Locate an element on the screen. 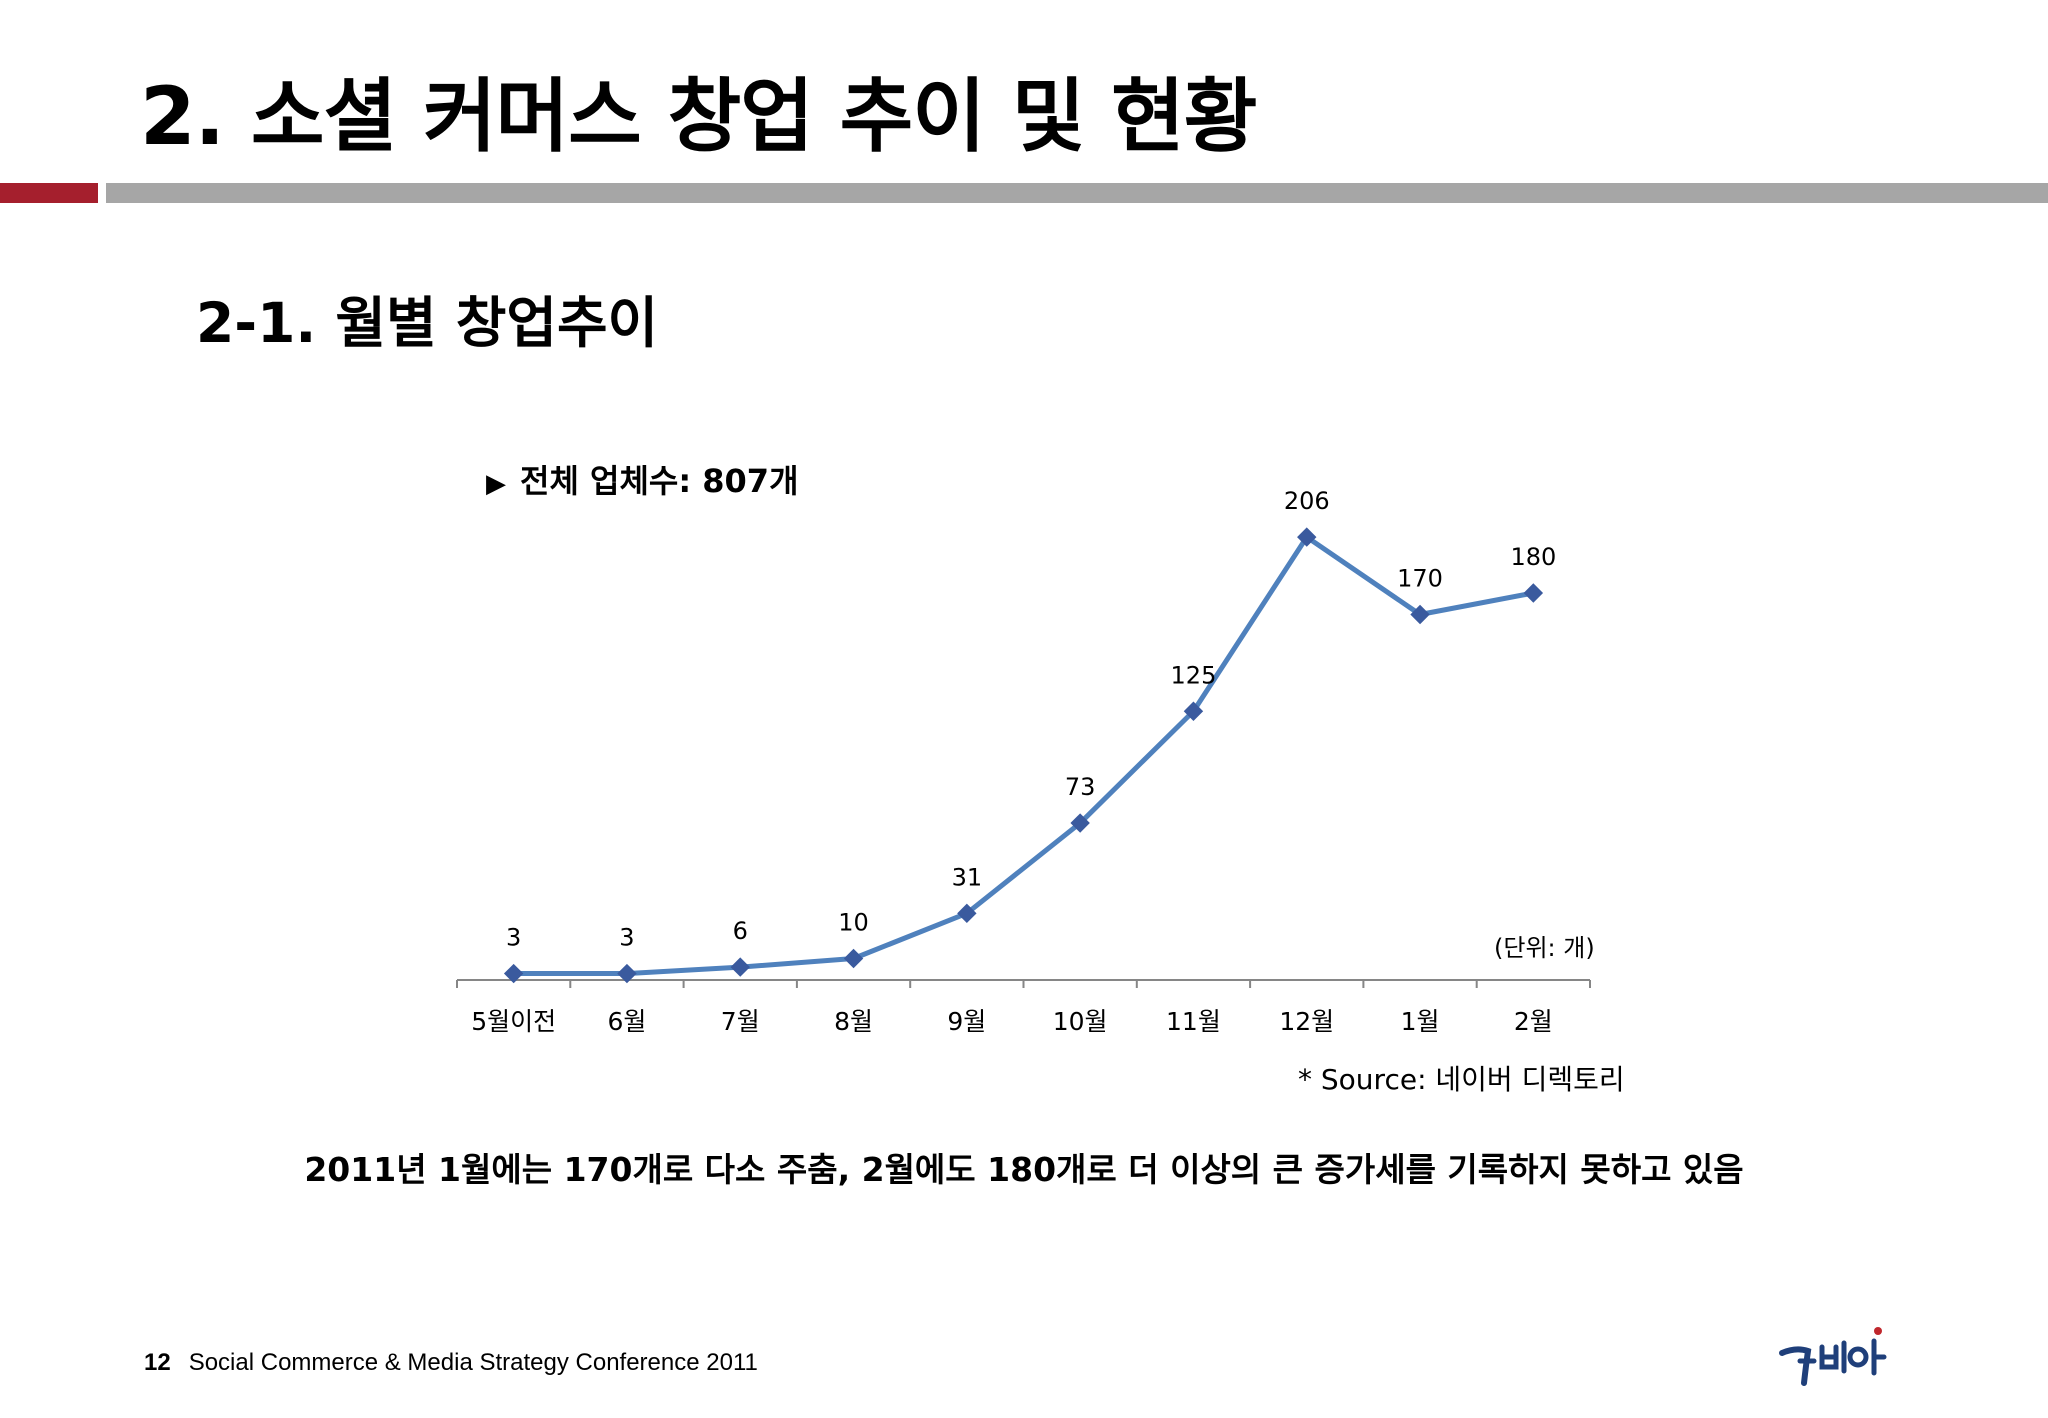 The height and width of the screenshot is (1418, 2048). data-label: 10 is located at coordinates (853, 923).